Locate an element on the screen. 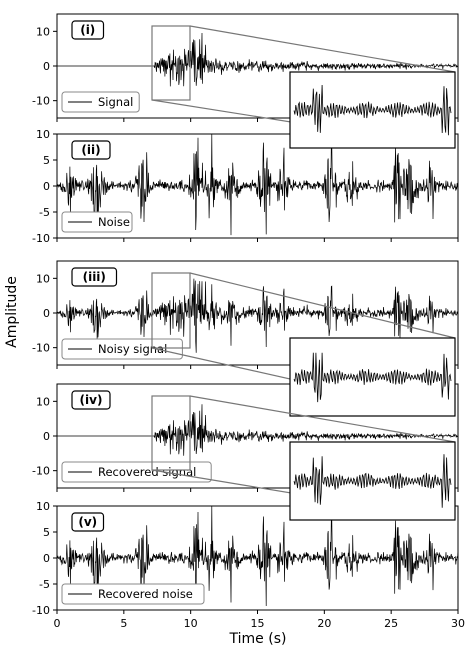  x-tick-label: 15 is located at coordinates (258, 623).